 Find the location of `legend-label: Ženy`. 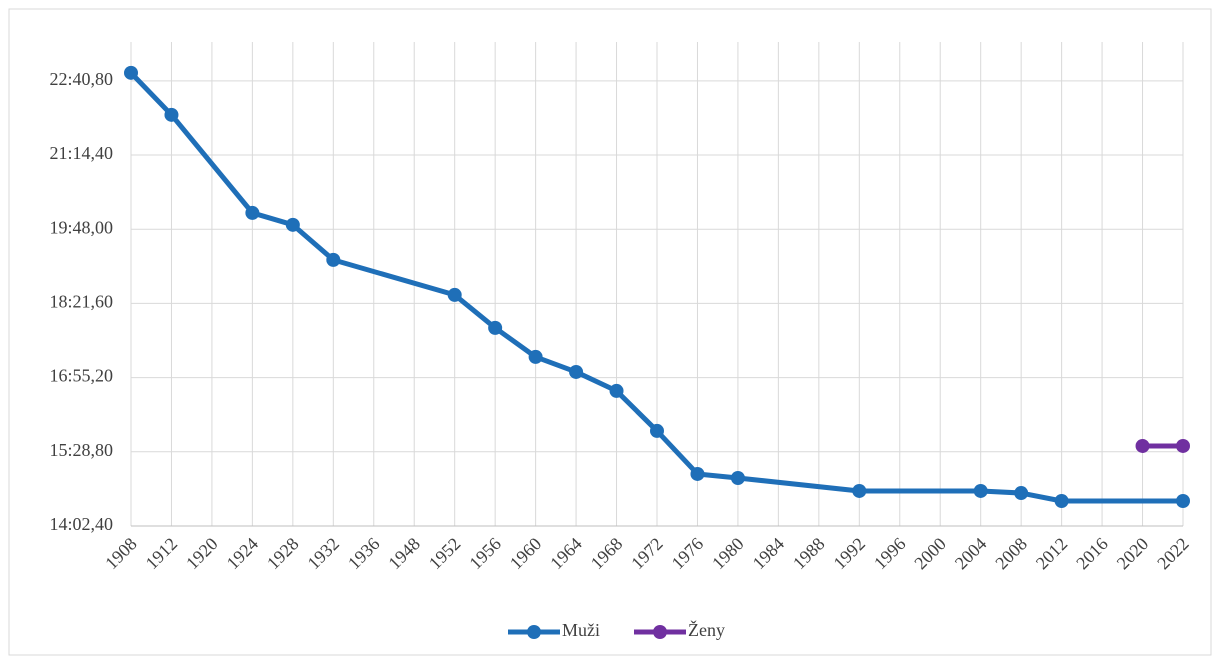

legend-label: Ženy is located at coordinates (706, 629).